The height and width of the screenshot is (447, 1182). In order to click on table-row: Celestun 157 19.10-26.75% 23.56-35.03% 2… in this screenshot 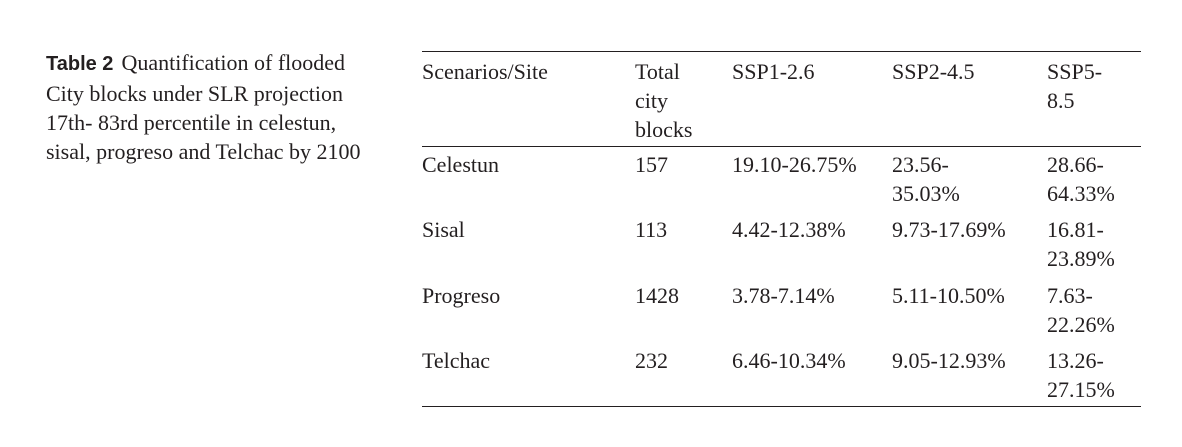, I will do `click(781, 179)`.